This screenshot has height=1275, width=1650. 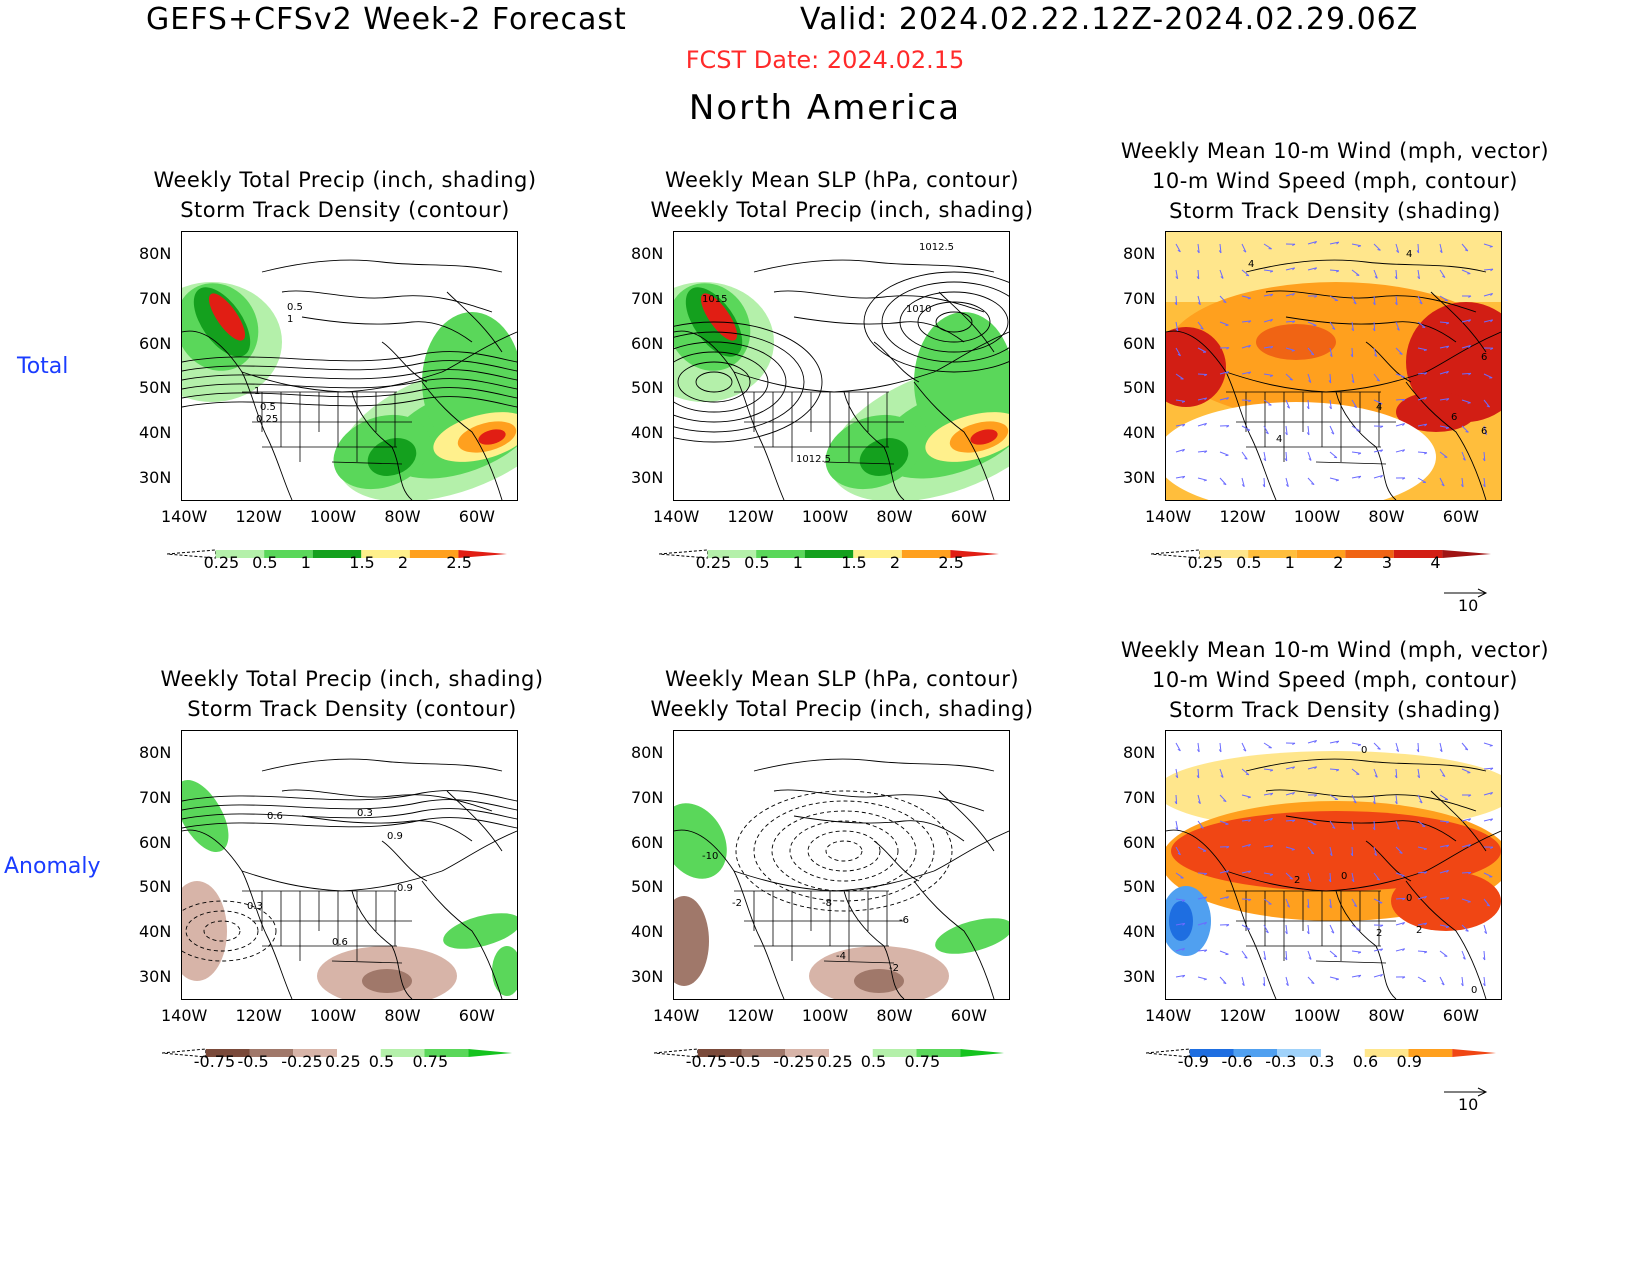 I want to click on colorbar-label: 0.6, so click(x=1365, y=1061).